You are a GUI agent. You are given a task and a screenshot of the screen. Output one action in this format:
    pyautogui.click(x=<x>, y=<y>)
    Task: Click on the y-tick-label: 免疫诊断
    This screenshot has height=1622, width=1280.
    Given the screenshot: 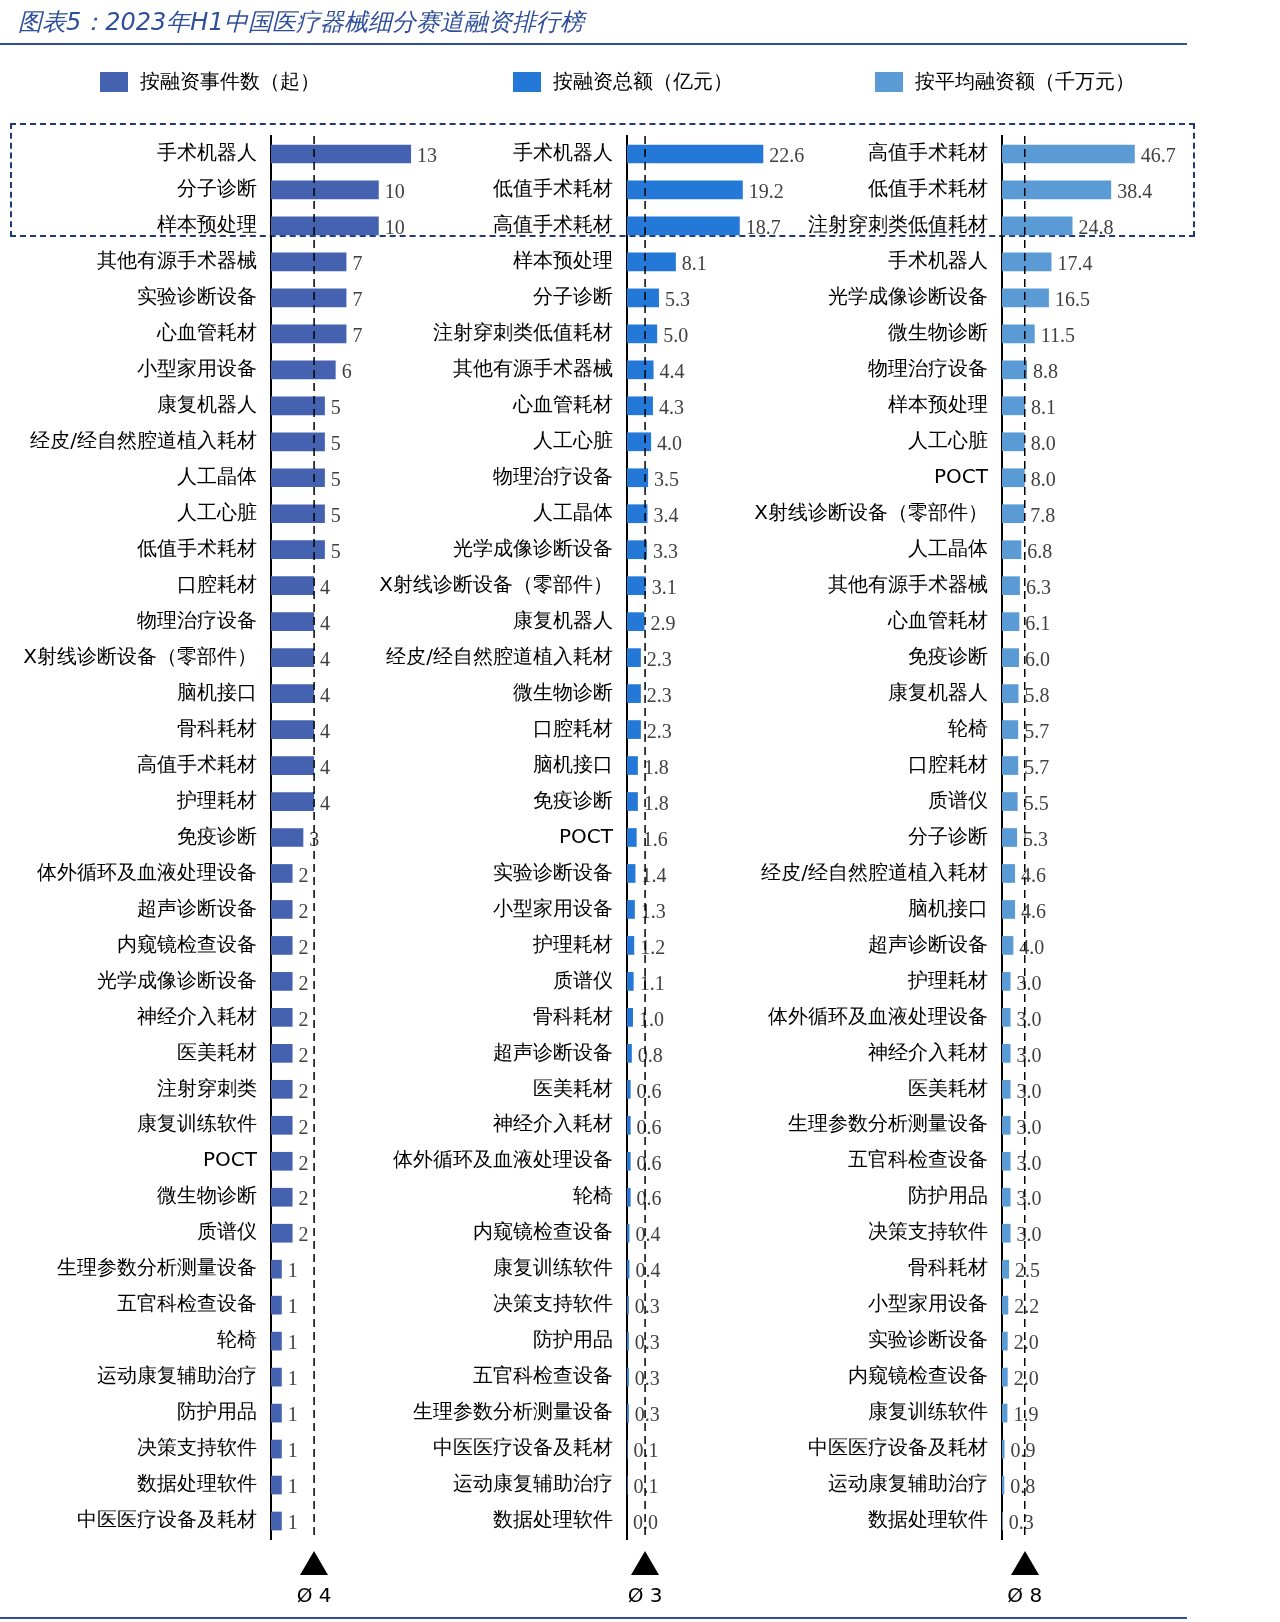 What is the action you would take?
    pyautogui.click(x=217, y=835)
    